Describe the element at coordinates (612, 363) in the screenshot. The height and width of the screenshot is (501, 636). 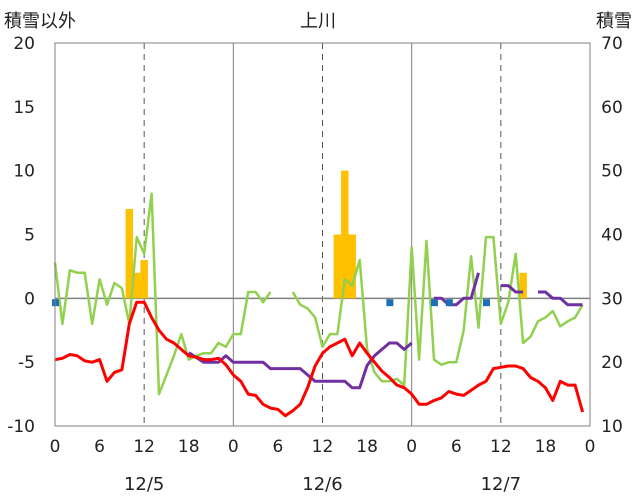
I see `right-tick-label: 20` at that location.